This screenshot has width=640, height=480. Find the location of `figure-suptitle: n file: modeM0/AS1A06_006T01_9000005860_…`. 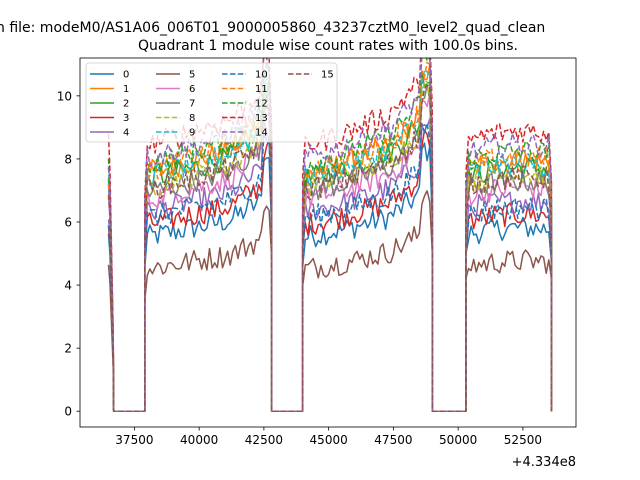

figure-suptitle: n file: modeM0/AS1A06_006T01_9000005860_… is located at coordinates (272, 28).